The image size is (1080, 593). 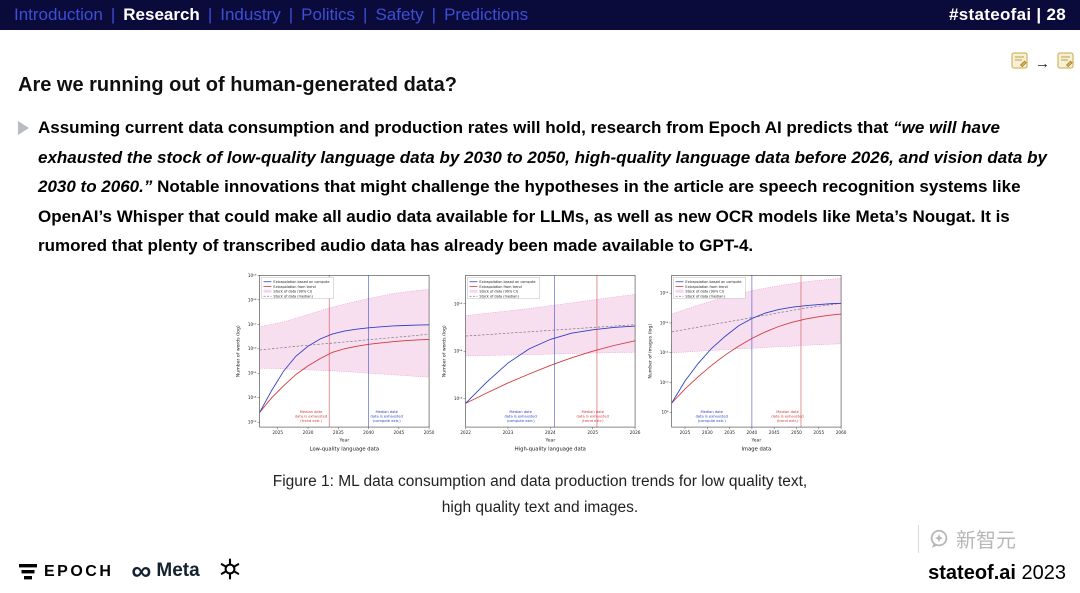 I want to click on svg-text: 10¹⁶, so click(x=252, y=348).